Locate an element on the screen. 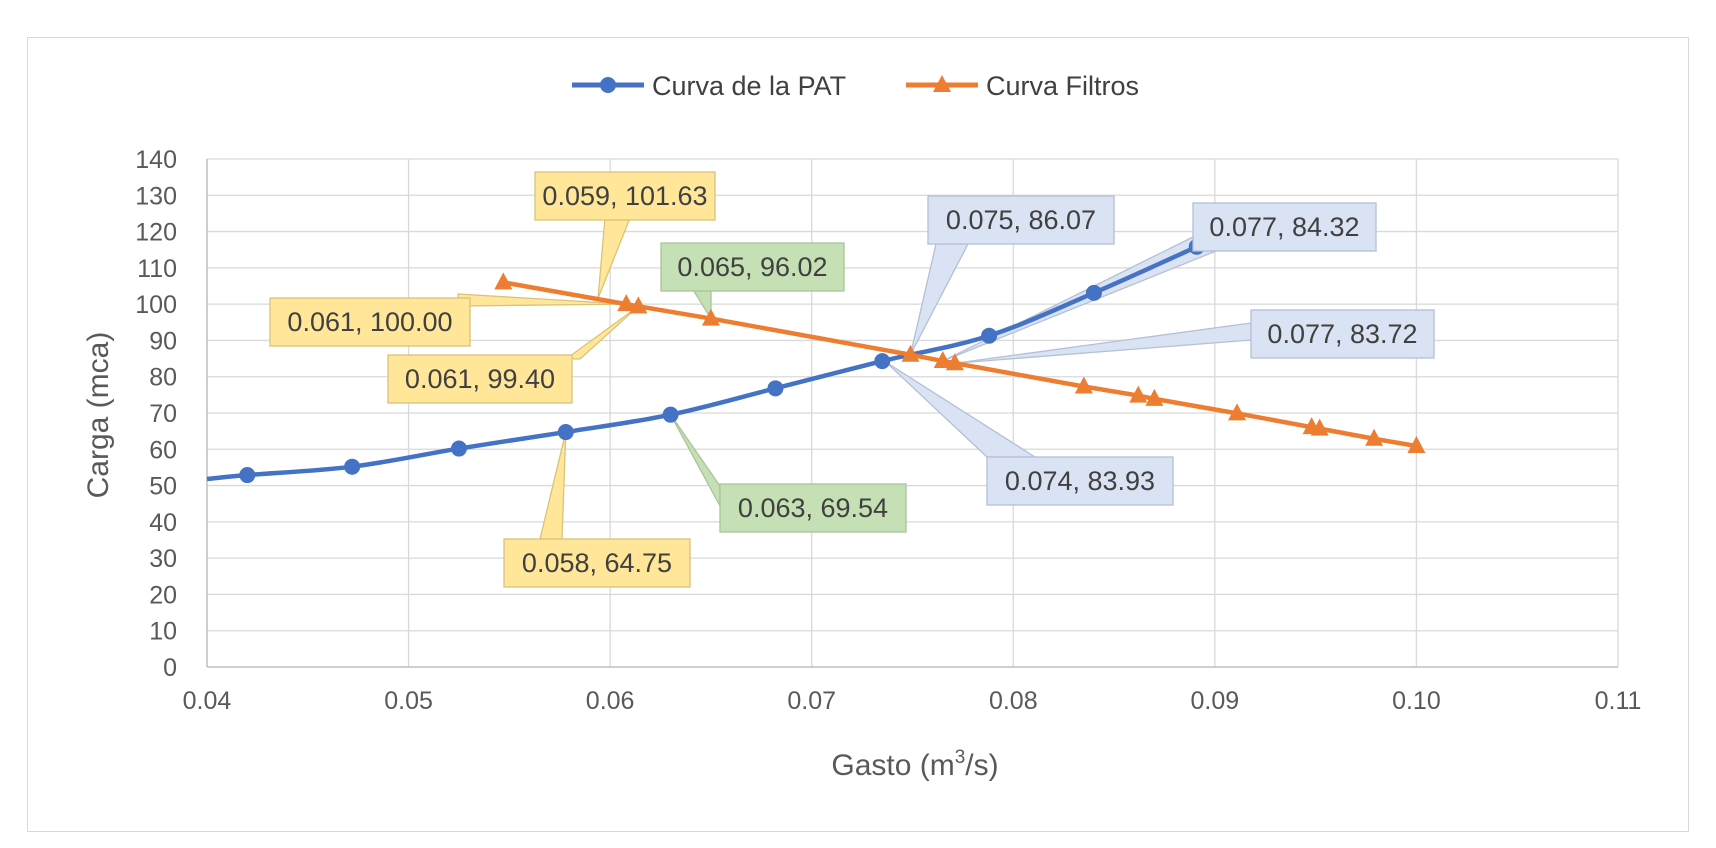 Image resolution: width=1716 pixels, height=848 pixels. y-tick-label: 40 is located at coordinates (163, 523).